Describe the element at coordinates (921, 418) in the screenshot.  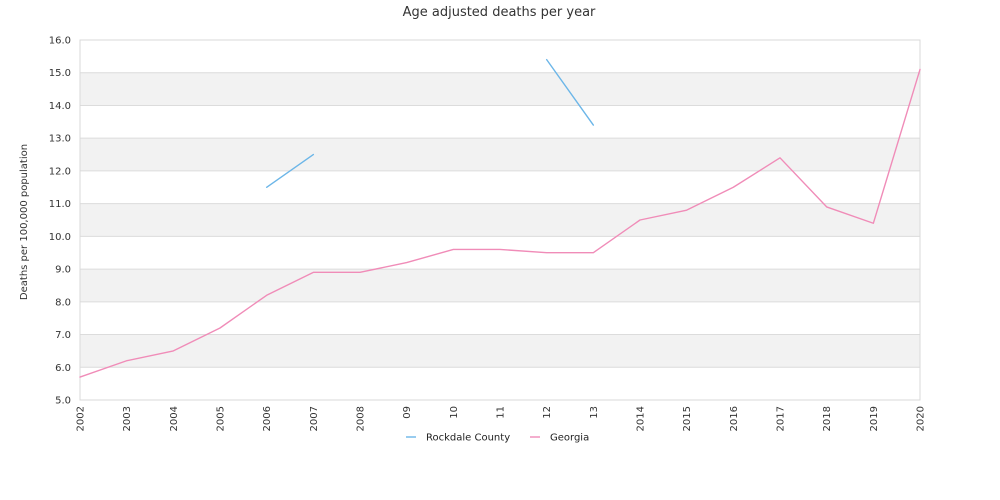
I see `x-tick-label: 2020` at that location.